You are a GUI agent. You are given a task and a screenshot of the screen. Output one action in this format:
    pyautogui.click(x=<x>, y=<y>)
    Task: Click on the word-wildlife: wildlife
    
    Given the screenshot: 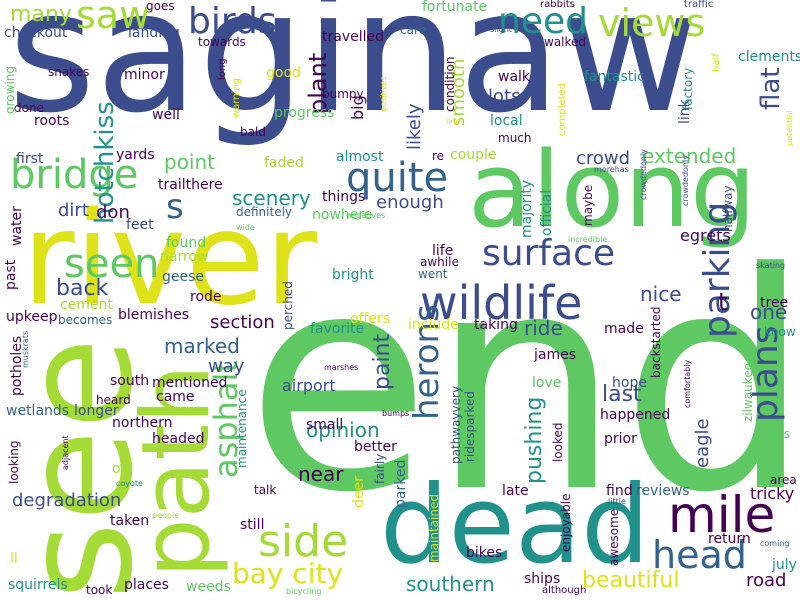 What is the action you would take?
    pyautogui.click(x=501, y=303)
    